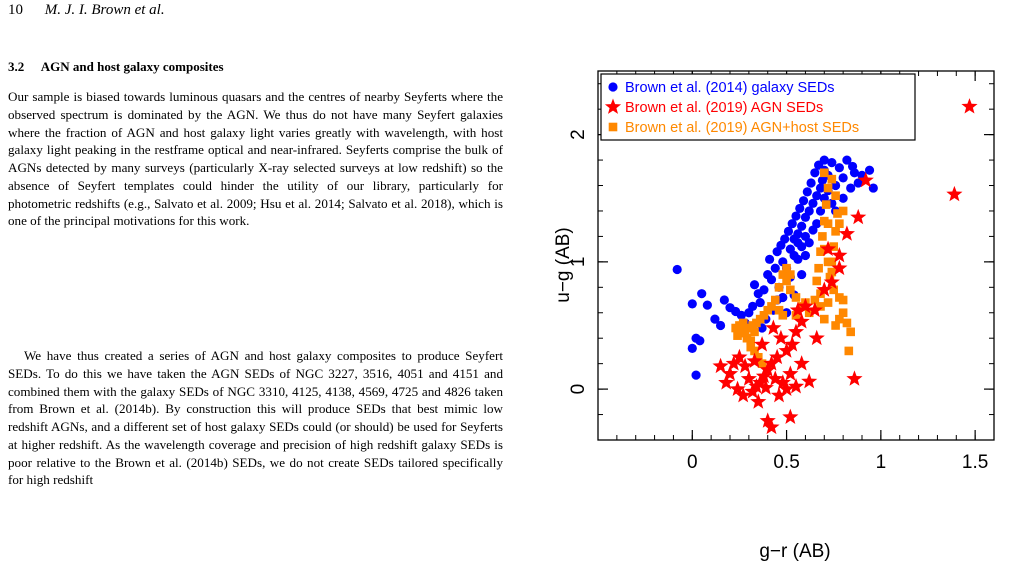 Image resolution: width=1009 pixels, height=581 pixels. Describe the element at coordinates (578, 134) in the screenshot. I see `y-tick-label: 2` at that location.